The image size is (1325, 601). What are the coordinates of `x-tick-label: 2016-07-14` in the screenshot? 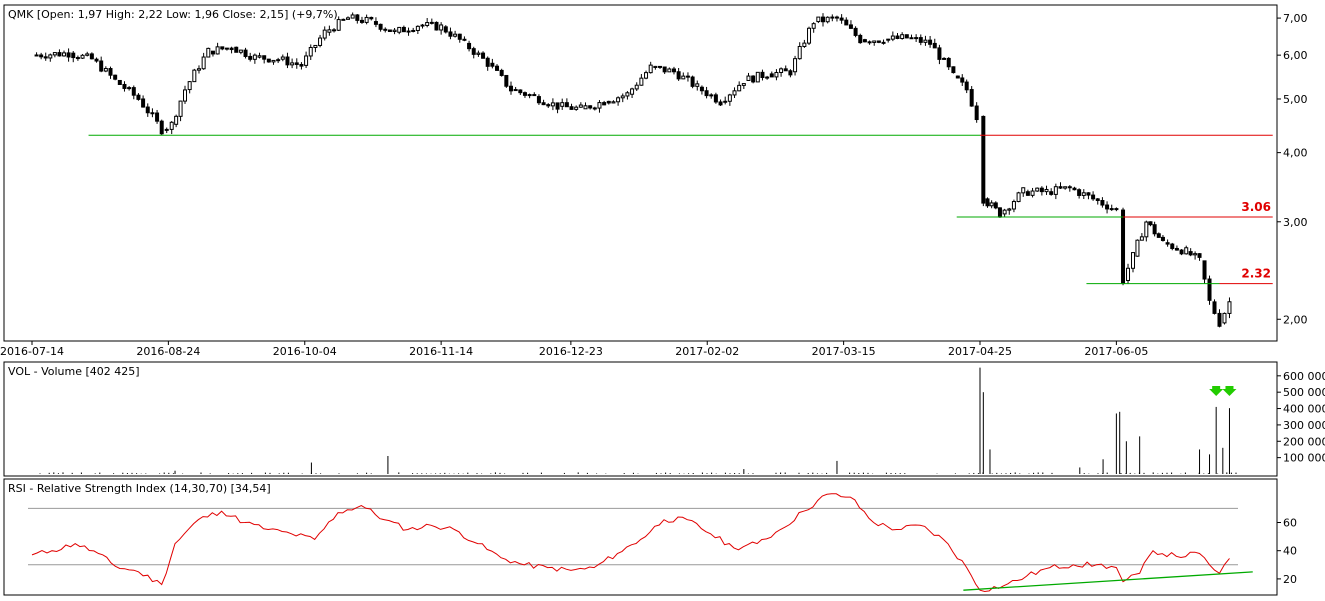 It's located at (32, 351).